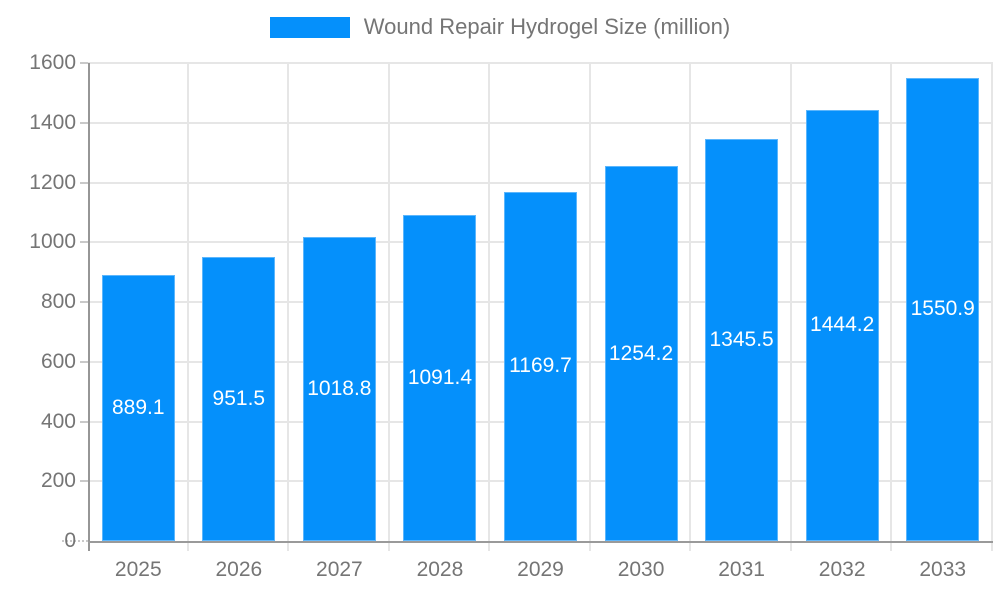 This screenshot has height=600, width=1000. What do you see at coordinates (58, 421) in the screenshot?
I see `y-tick-label: 400` at bounding box center [58, 421].